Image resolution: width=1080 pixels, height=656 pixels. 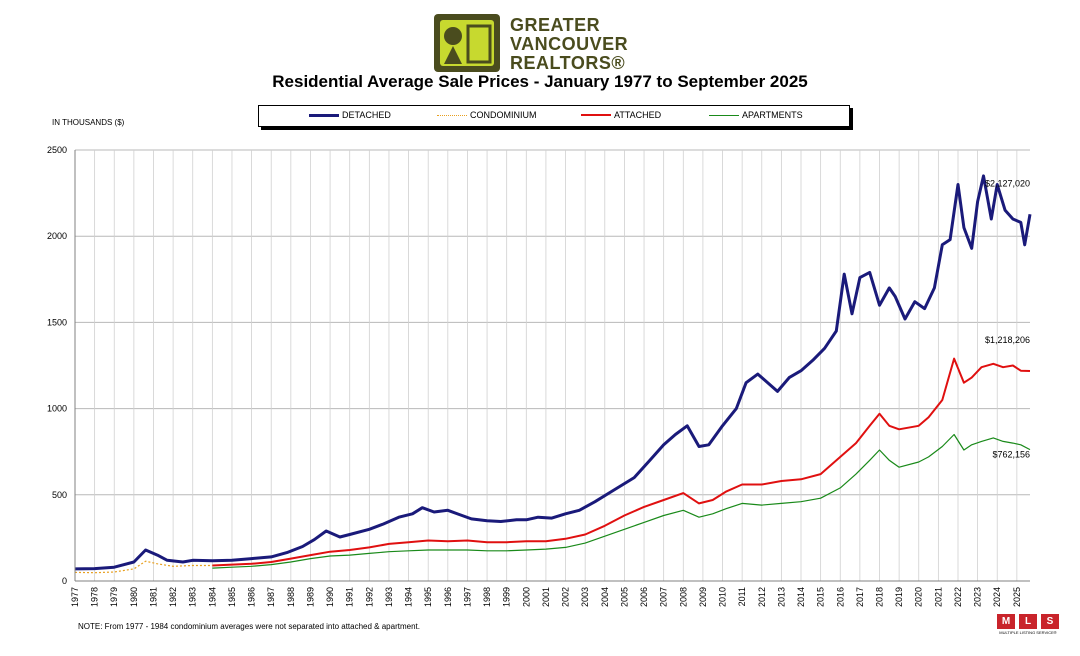 I want to click on x-tick-label: 1982, so click(x=173, y=597).